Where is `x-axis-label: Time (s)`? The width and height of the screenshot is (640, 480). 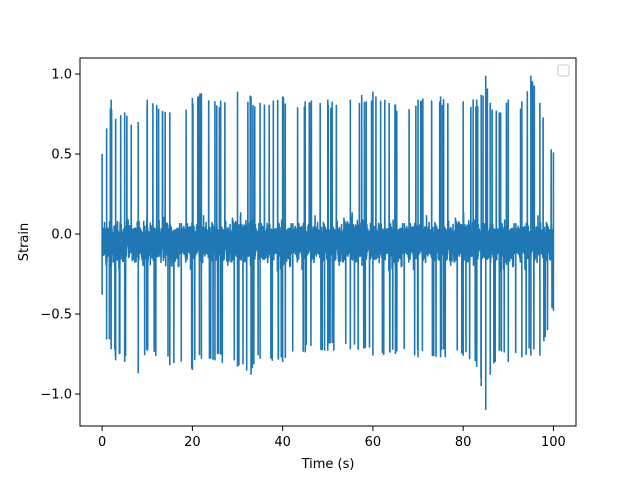
x-axis-label: Time (s) is located at coordinates (328, 464).